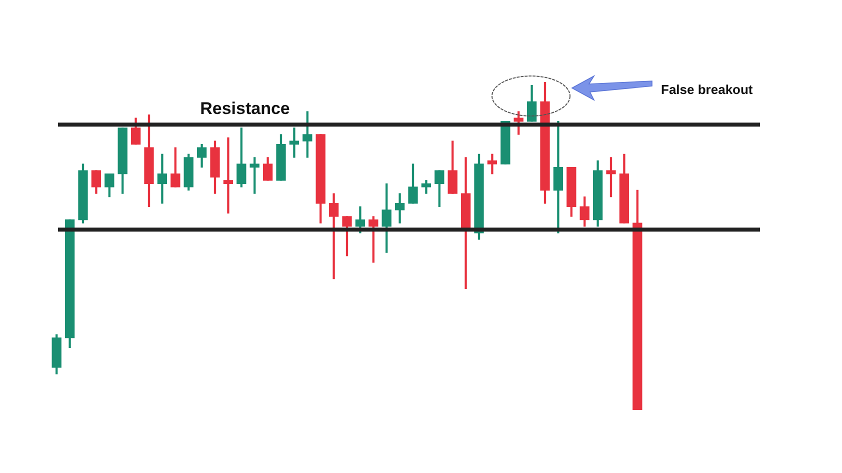  What do you see at coordinates (707, 89) in the screenshot?
I see `text: False breakout` at bounding box center [707, 89].